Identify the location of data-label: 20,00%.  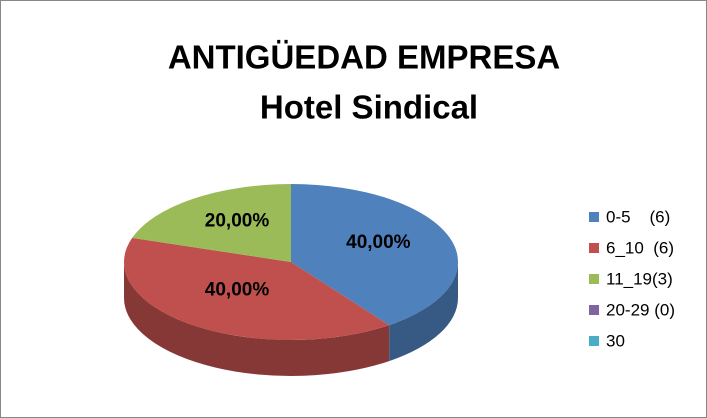
(237, 220).